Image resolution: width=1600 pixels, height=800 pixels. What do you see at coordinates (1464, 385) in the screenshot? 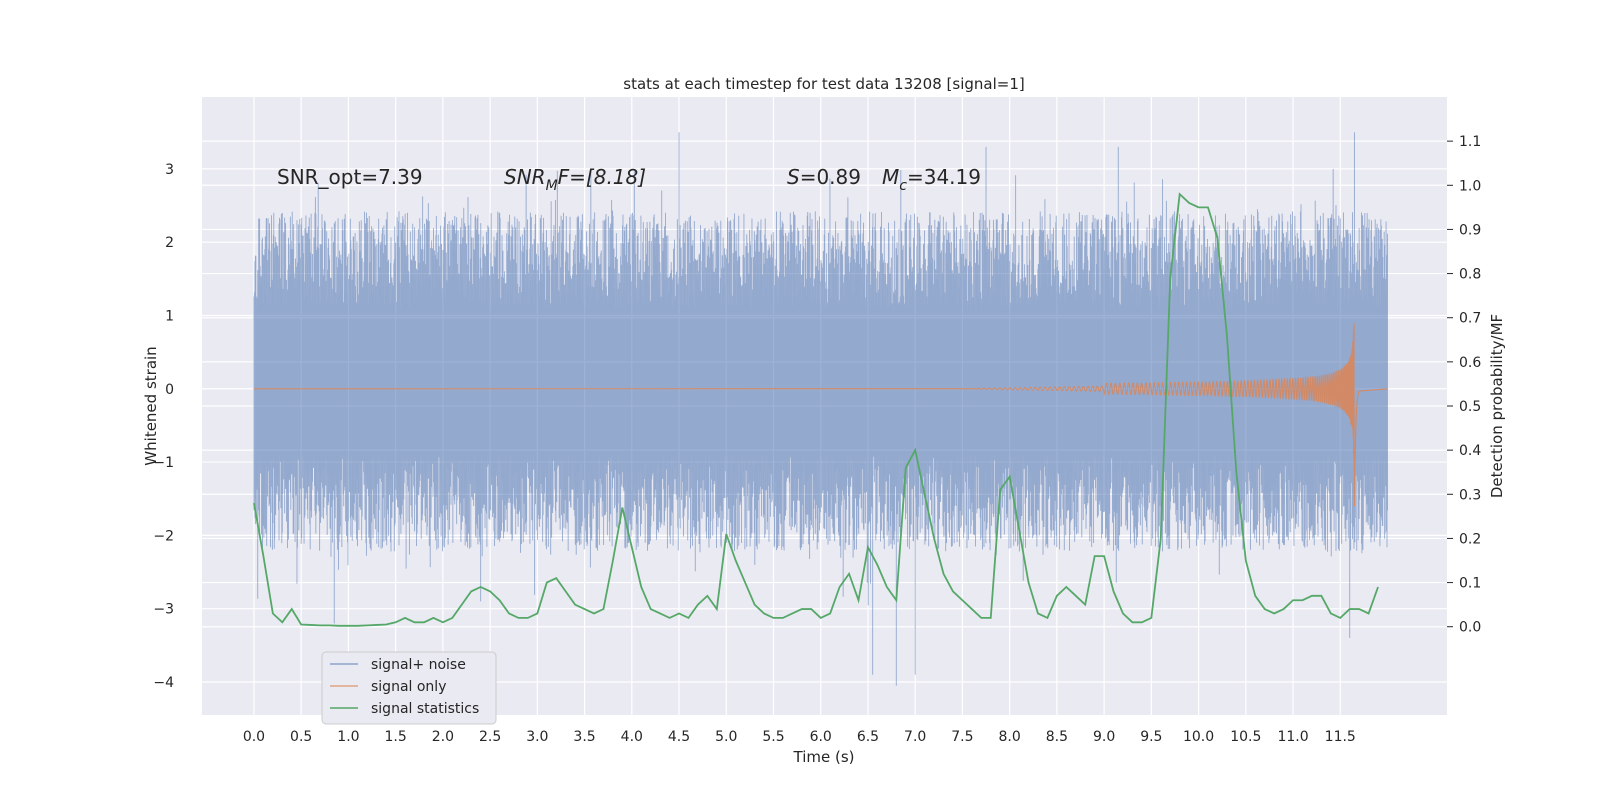
I see `right-y-axis-ticks: 0.0 0.1 0.2 0.3 0.4 0.5 0.6 0.7 0.8 0.9 1.0 1.1` at bounding box center [1464, 385].